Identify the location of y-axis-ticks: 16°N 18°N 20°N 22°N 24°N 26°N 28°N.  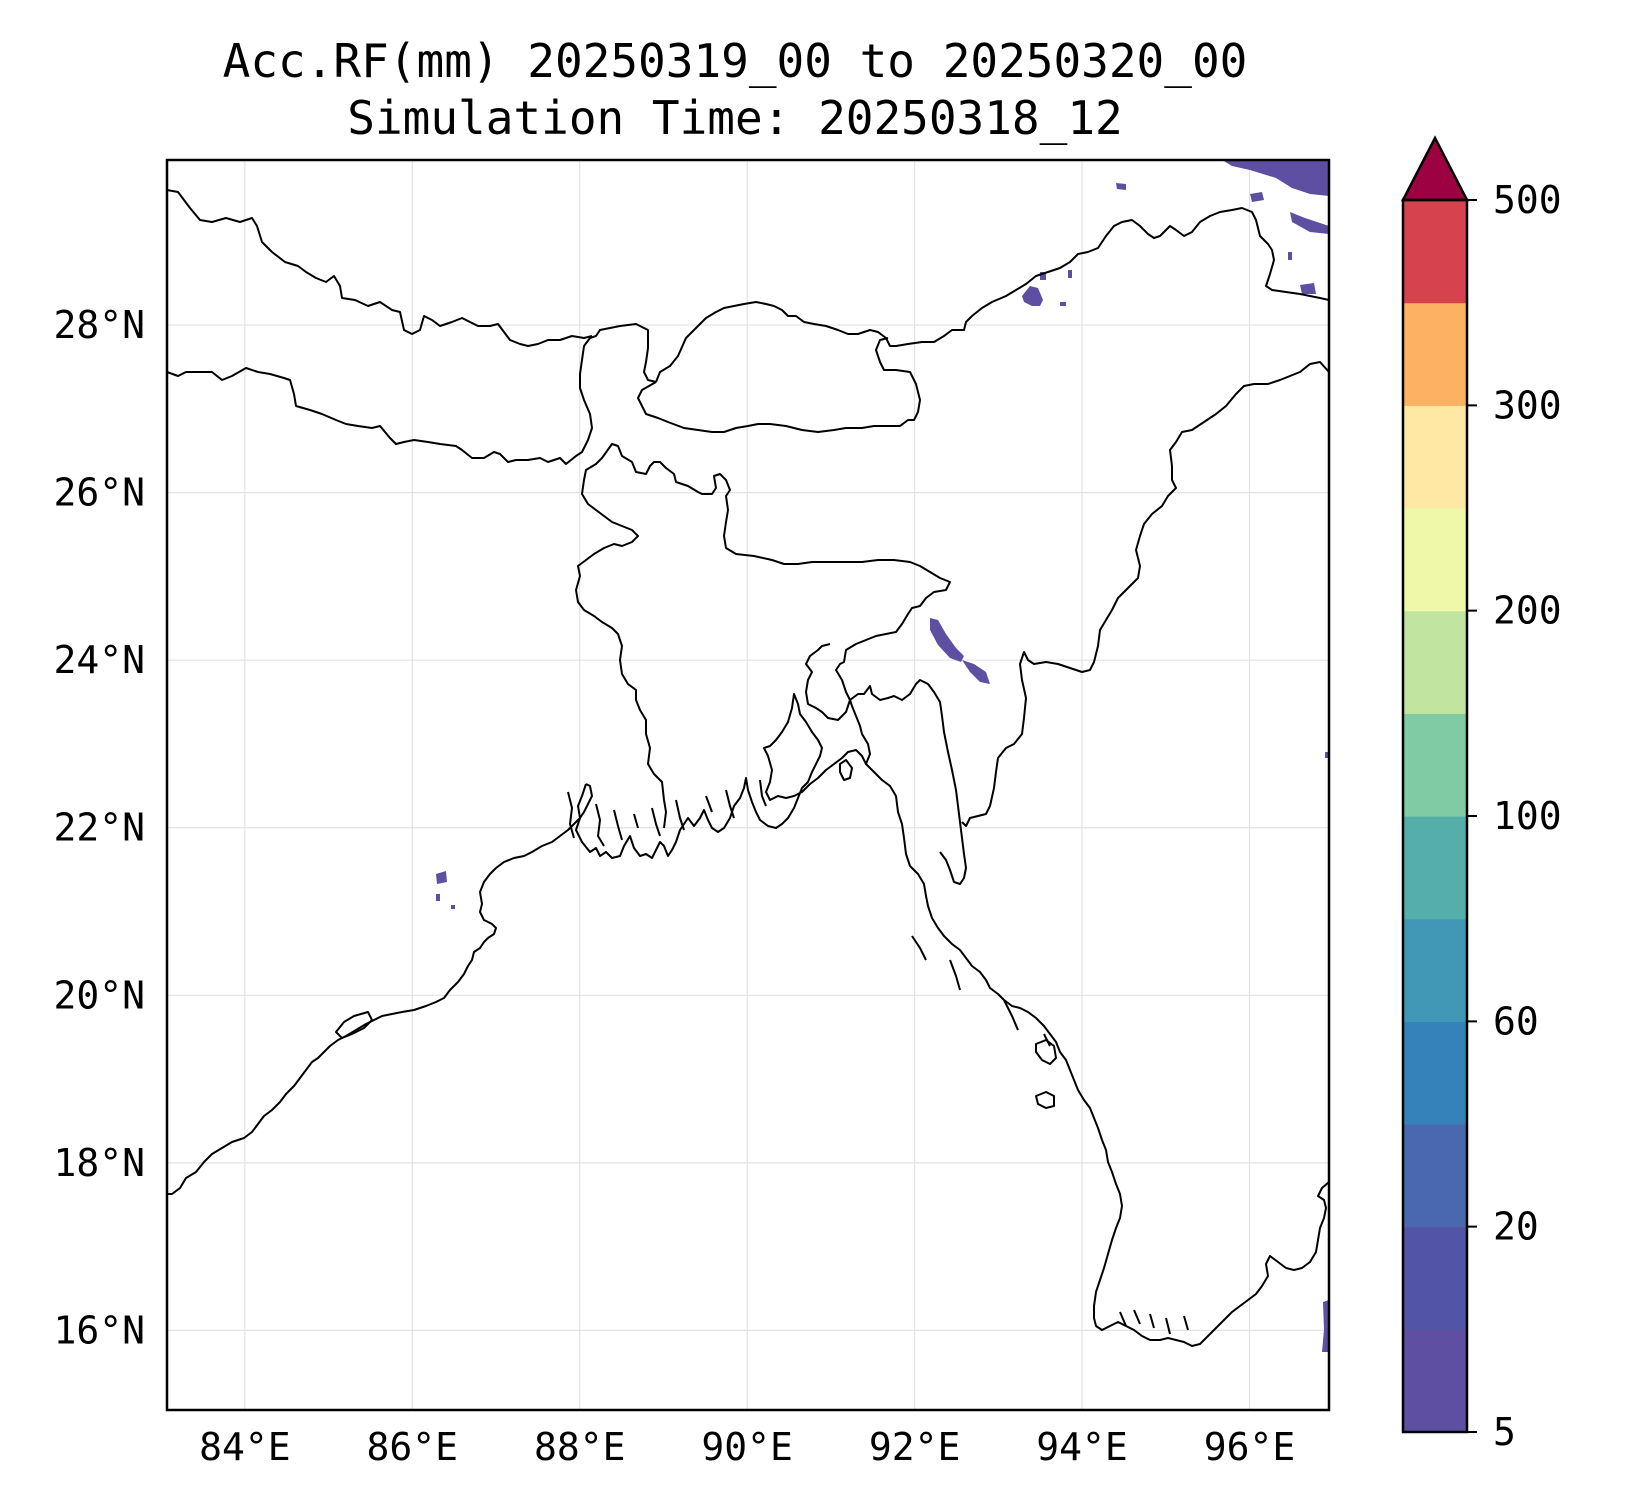
(99, 827).